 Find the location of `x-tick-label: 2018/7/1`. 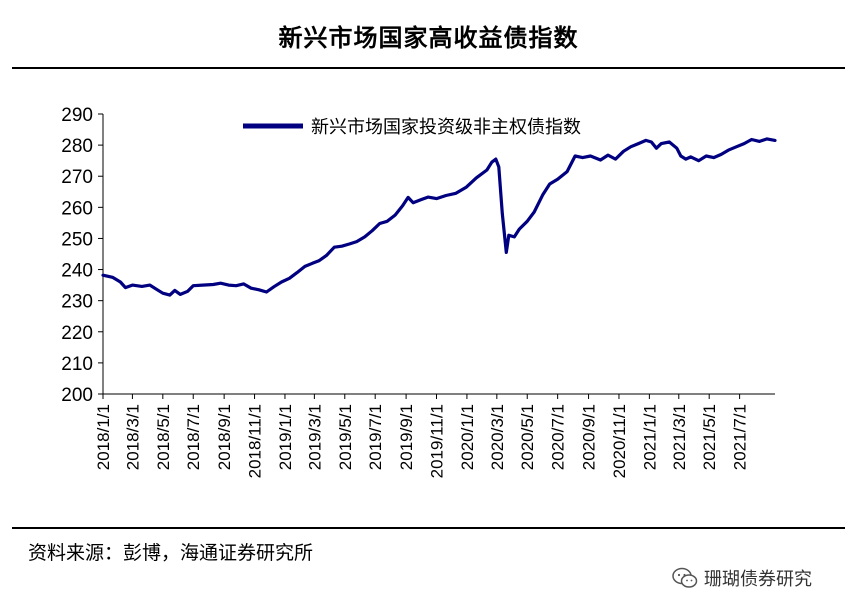

x-tick-label: 2018/7/1 is located at coordinates (193, 437).